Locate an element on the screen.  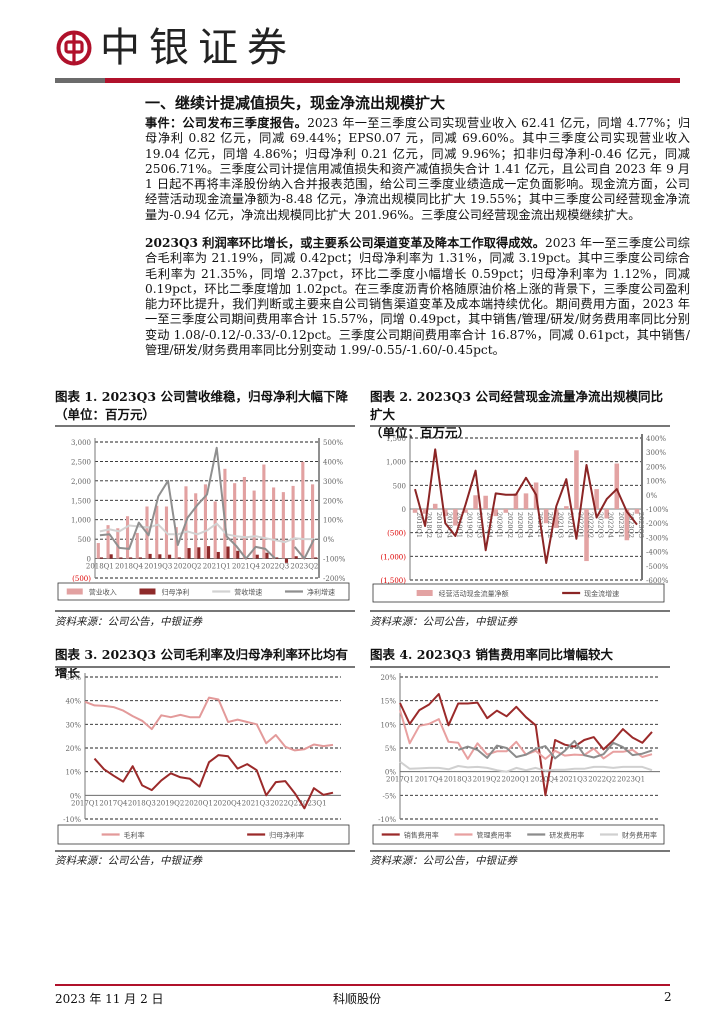
y-tick-label: 3,000 is located at coordinates (81, 443).